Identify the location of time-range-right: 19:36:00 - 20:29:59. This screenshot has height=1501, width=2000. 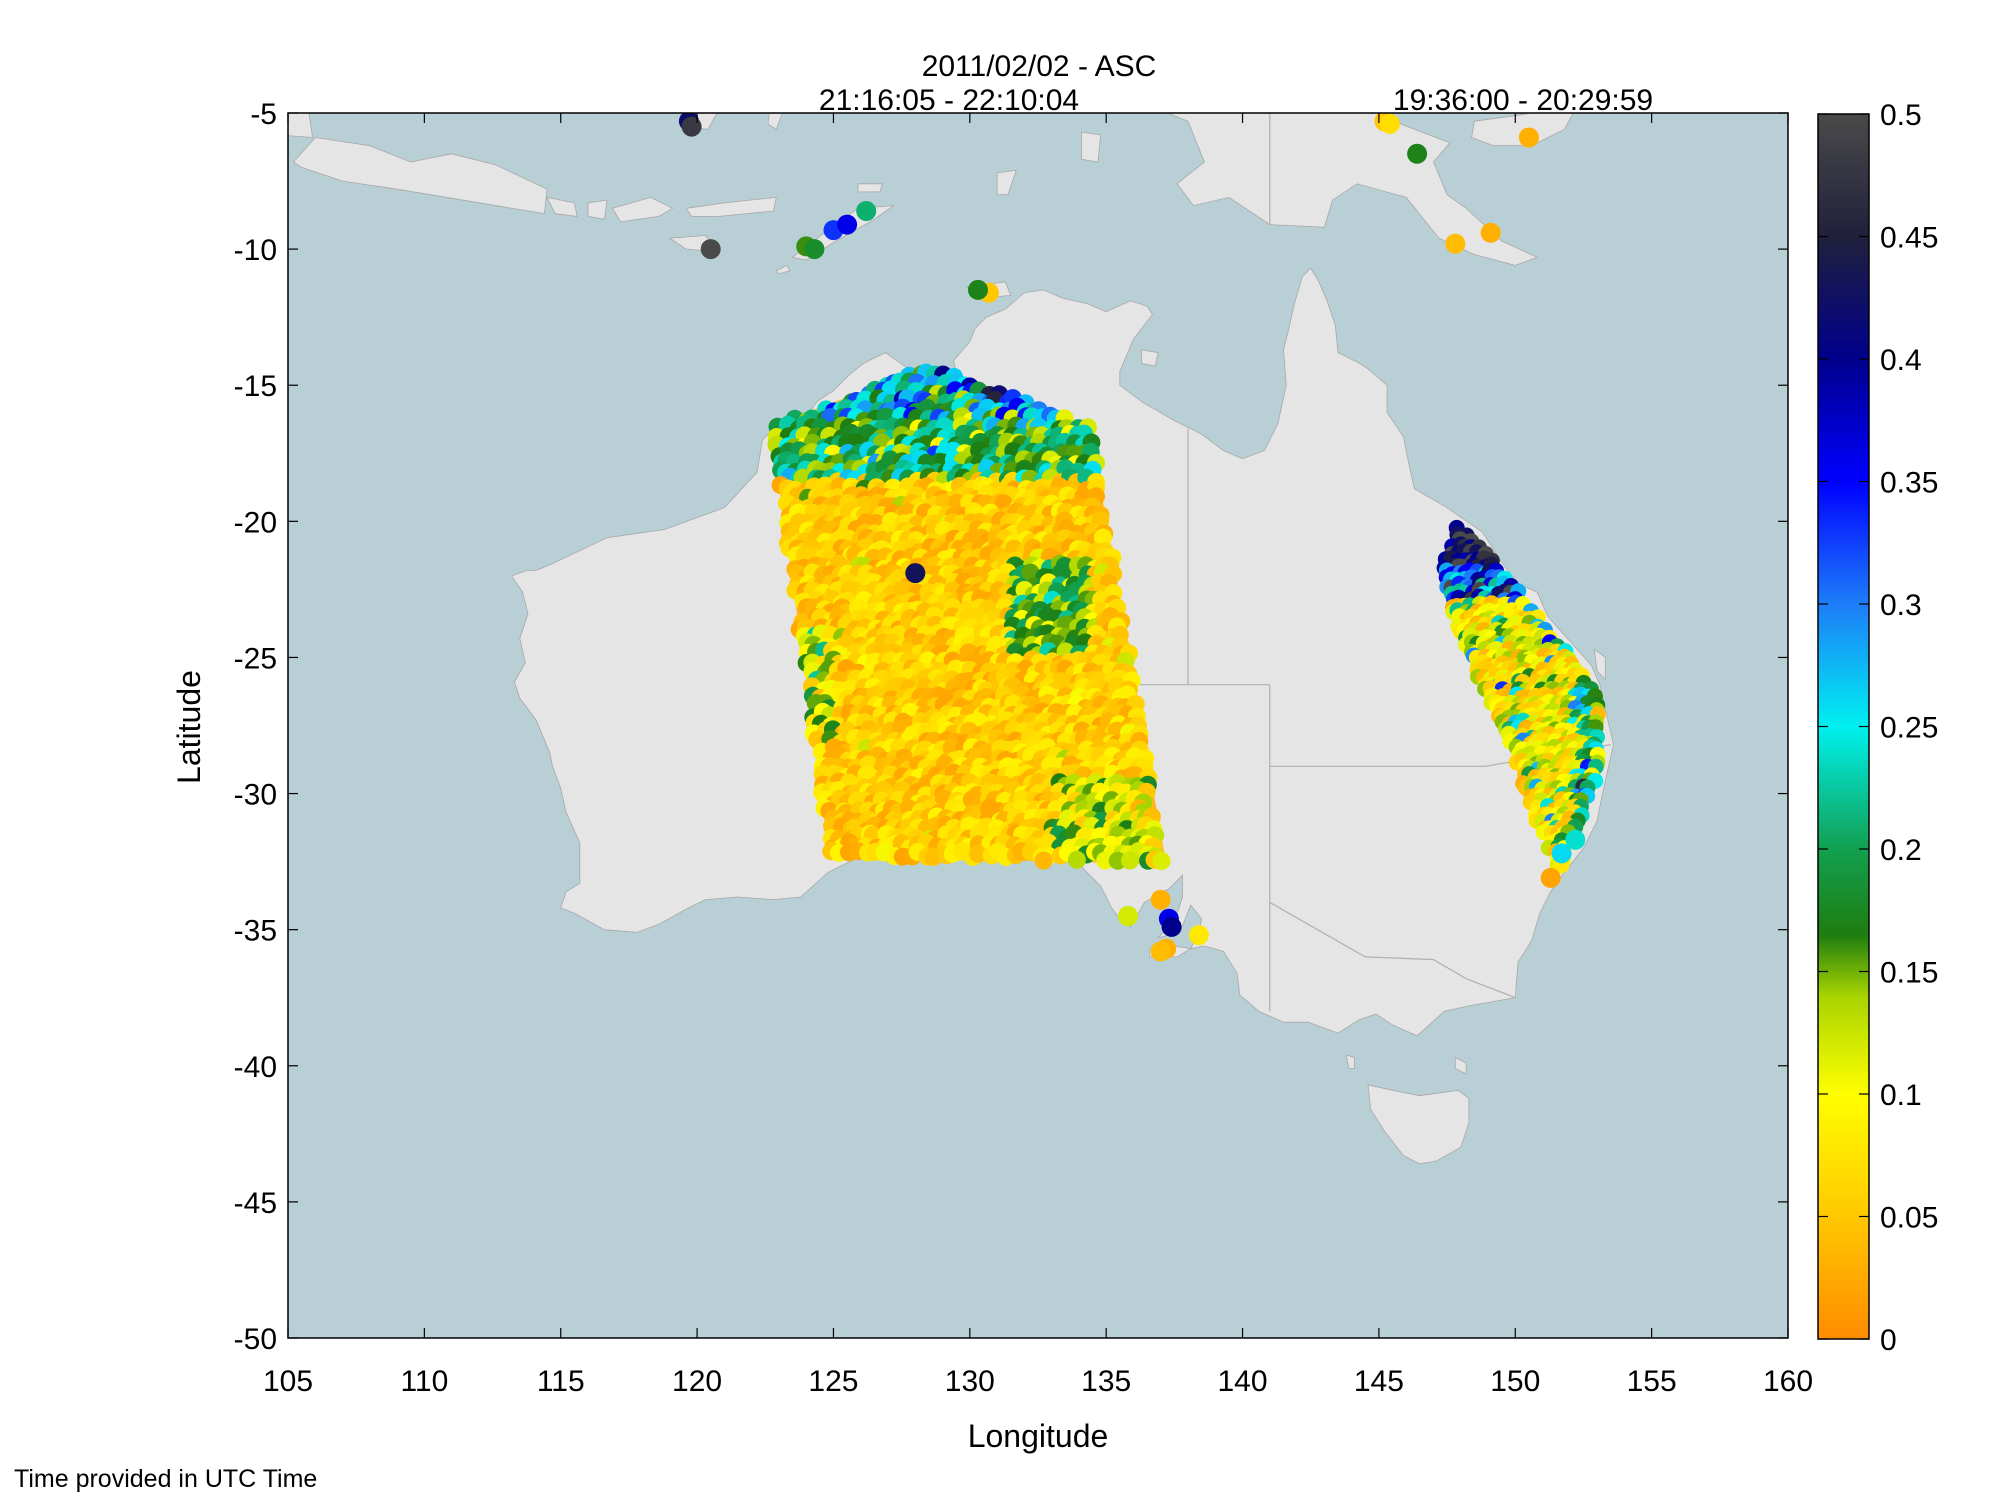
(1523, 100).